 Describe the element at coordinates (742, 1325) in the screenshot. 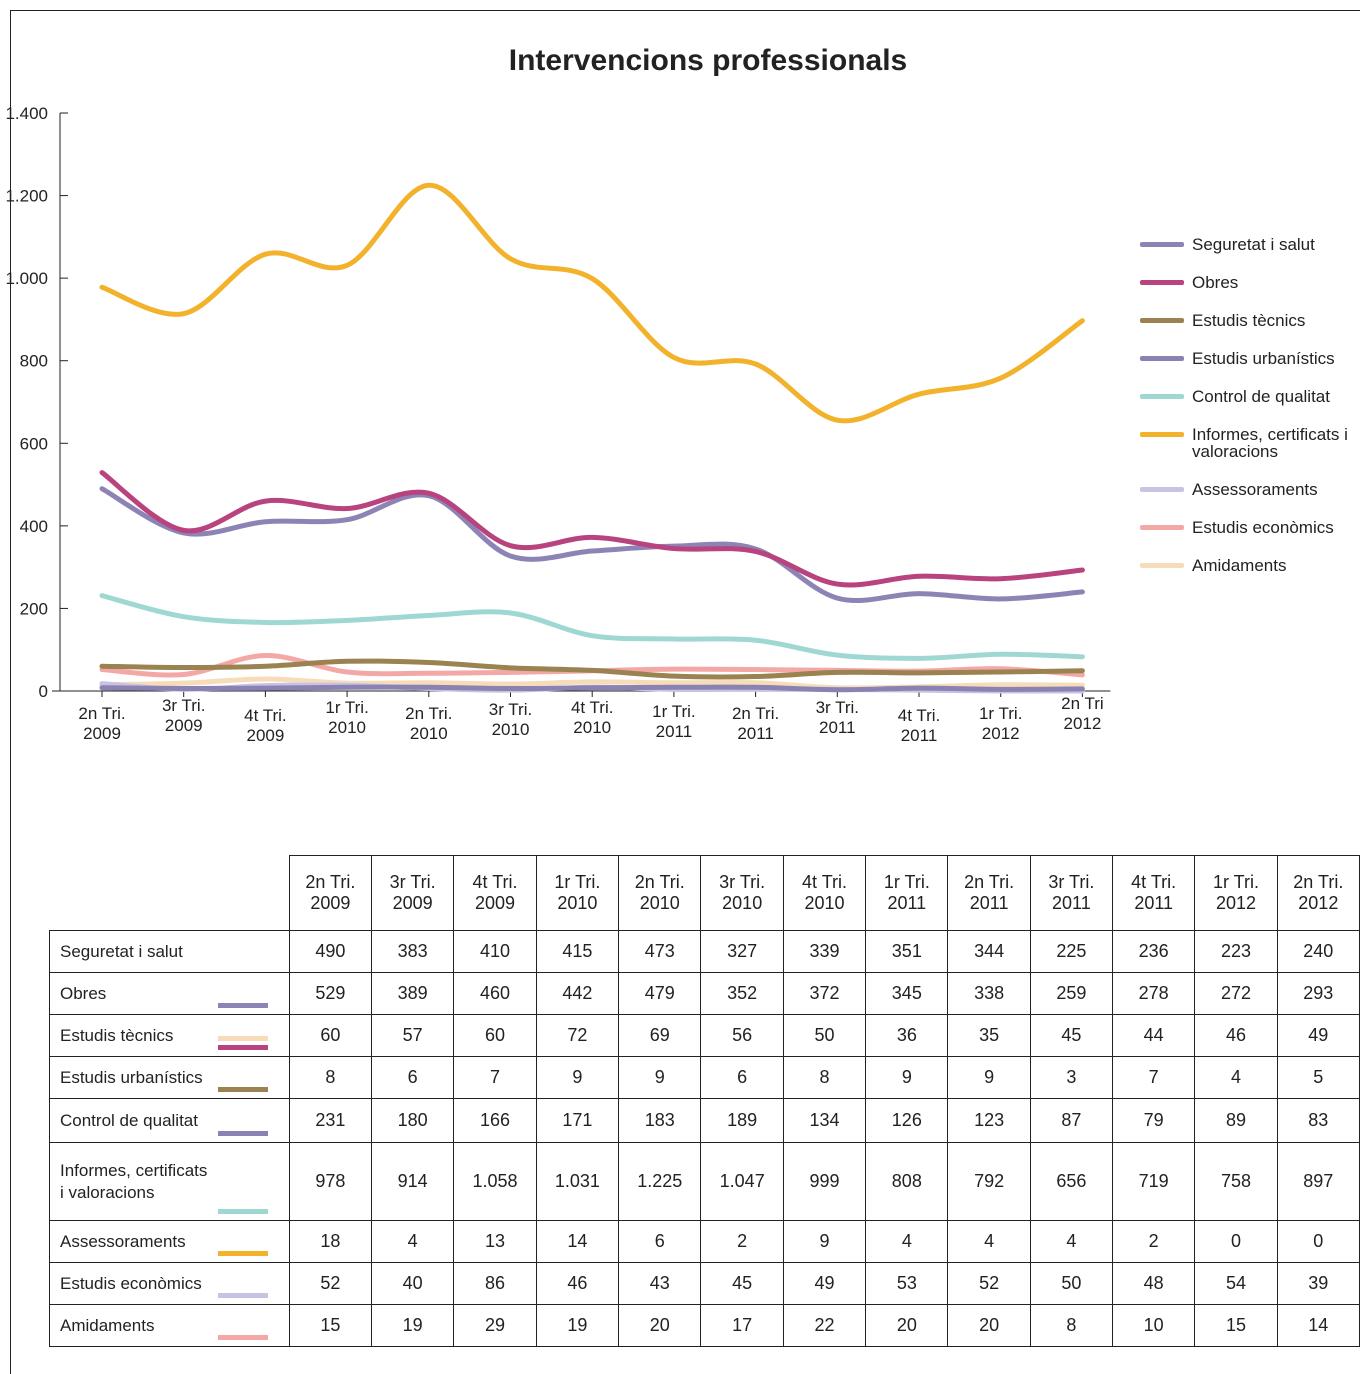

I see `table-cell: 17` at that location.